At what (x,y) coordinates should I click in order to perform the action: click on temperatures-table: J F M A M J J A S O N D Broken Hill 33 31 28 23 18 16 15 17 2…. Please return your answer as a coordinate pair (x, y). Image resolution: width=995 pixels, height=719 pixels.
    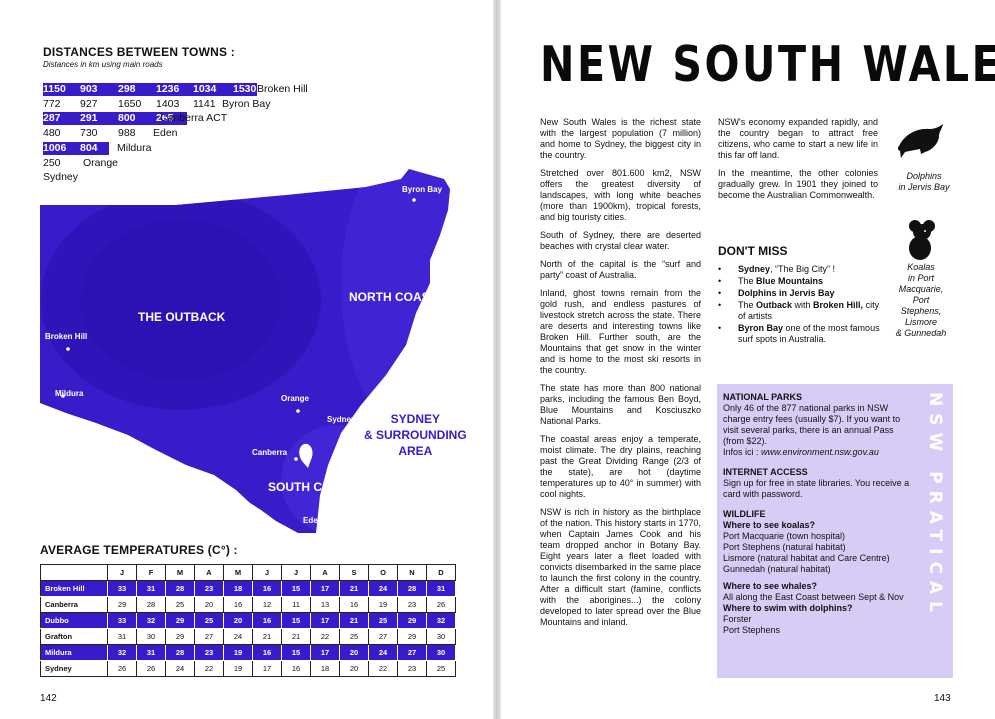
    Looking at the image, I should click on (248, 620).